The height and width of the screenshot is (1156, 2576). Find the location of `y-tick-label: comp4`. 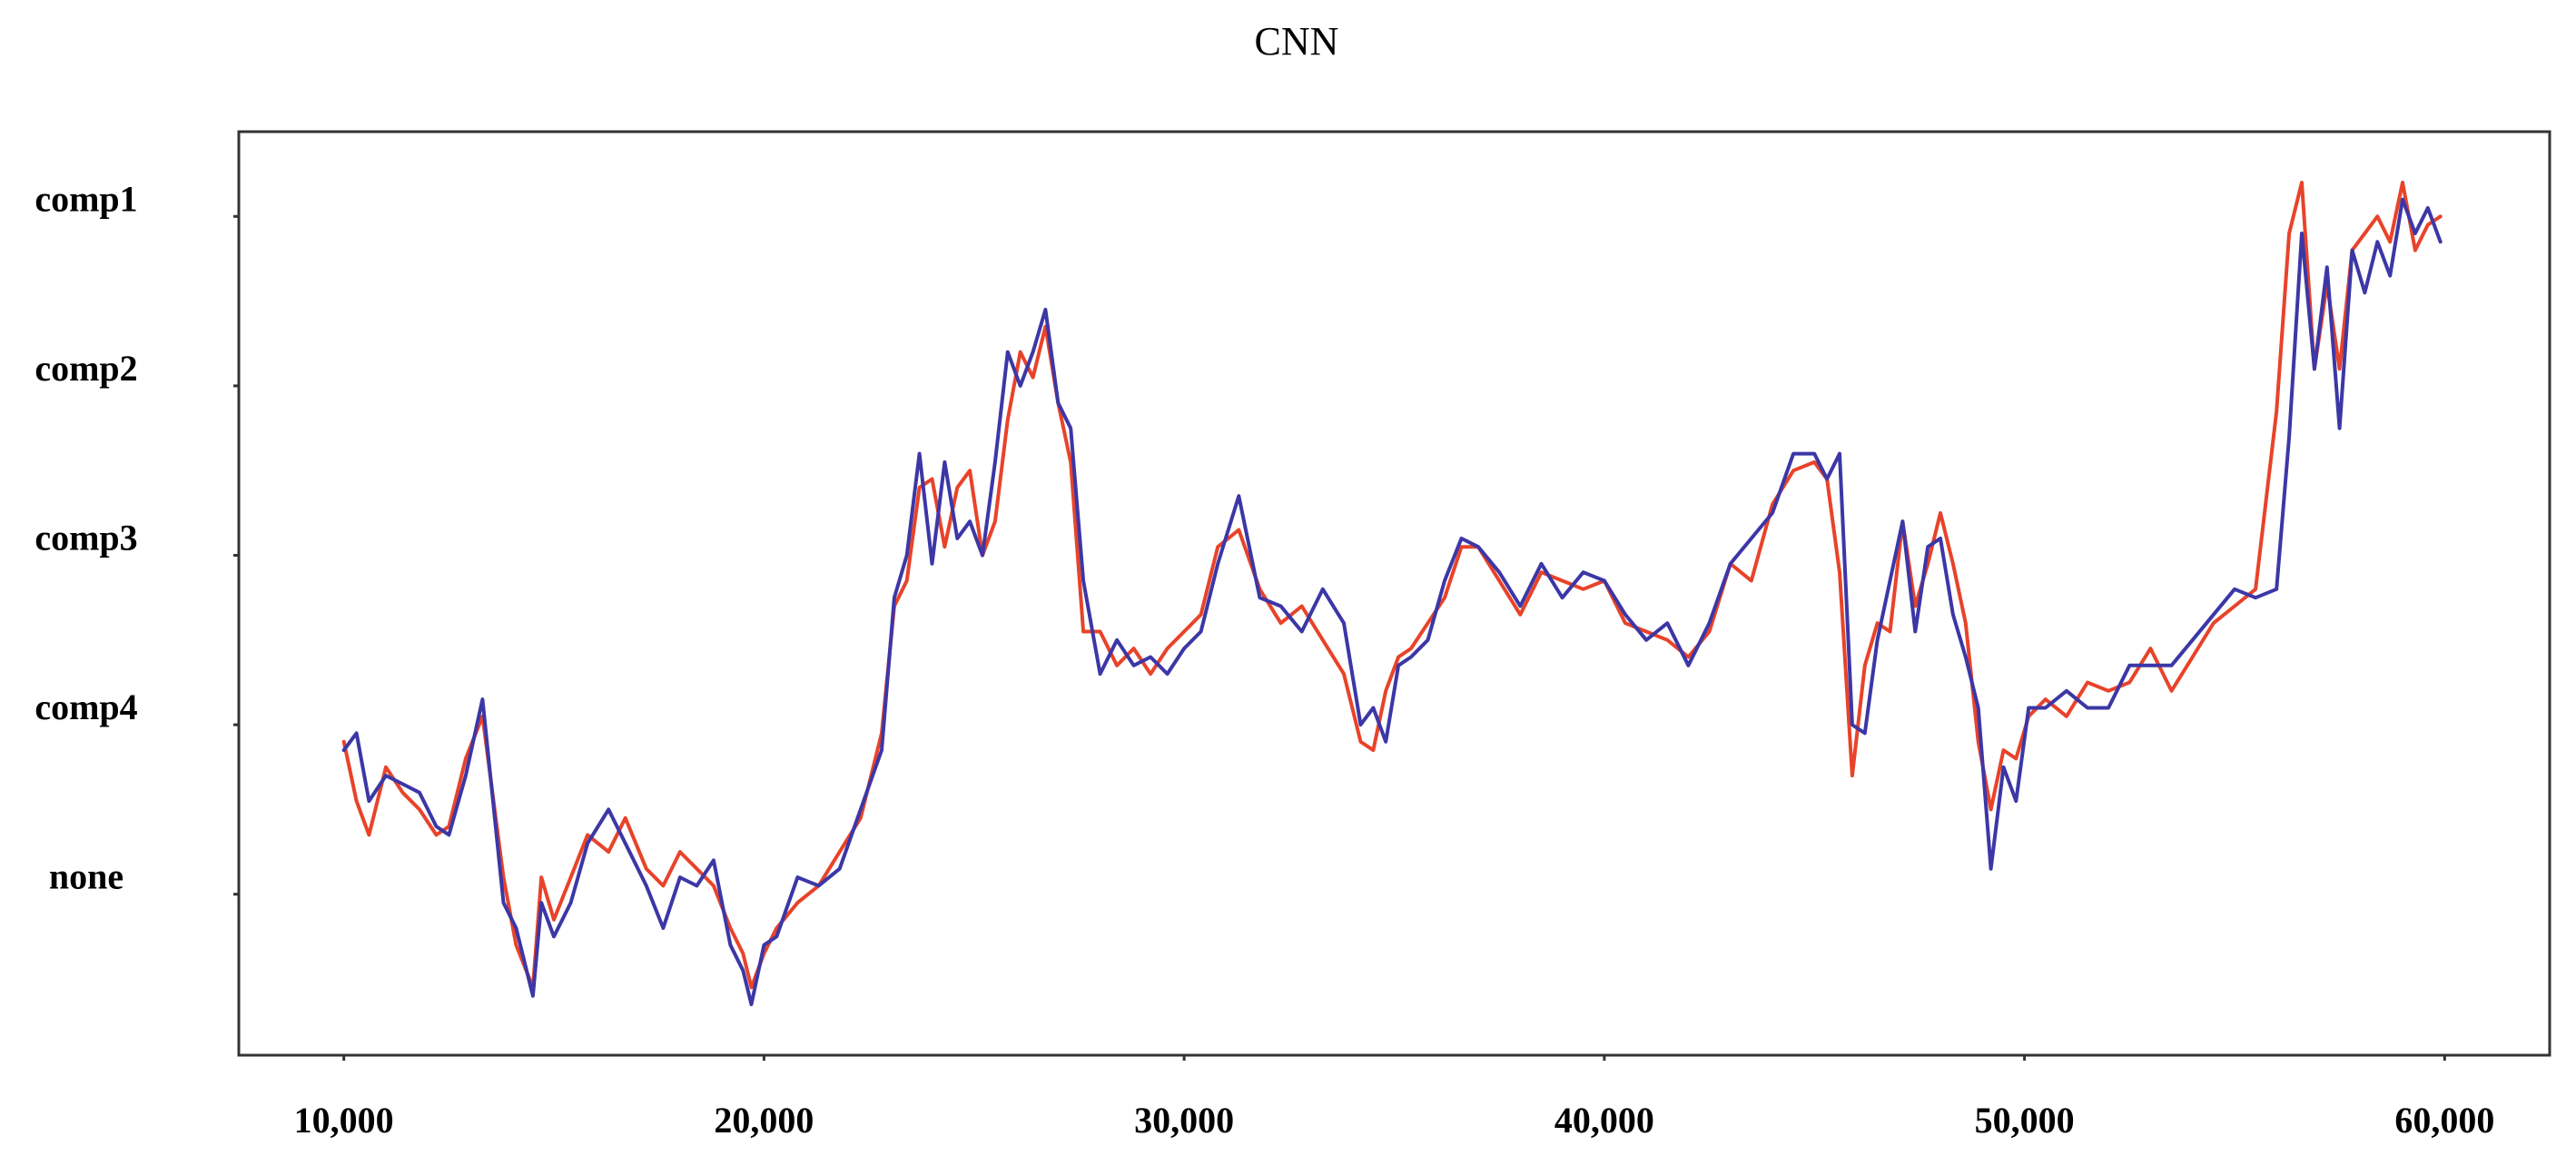

y-tick-label: comp4 is located at coordinates (86, 707).